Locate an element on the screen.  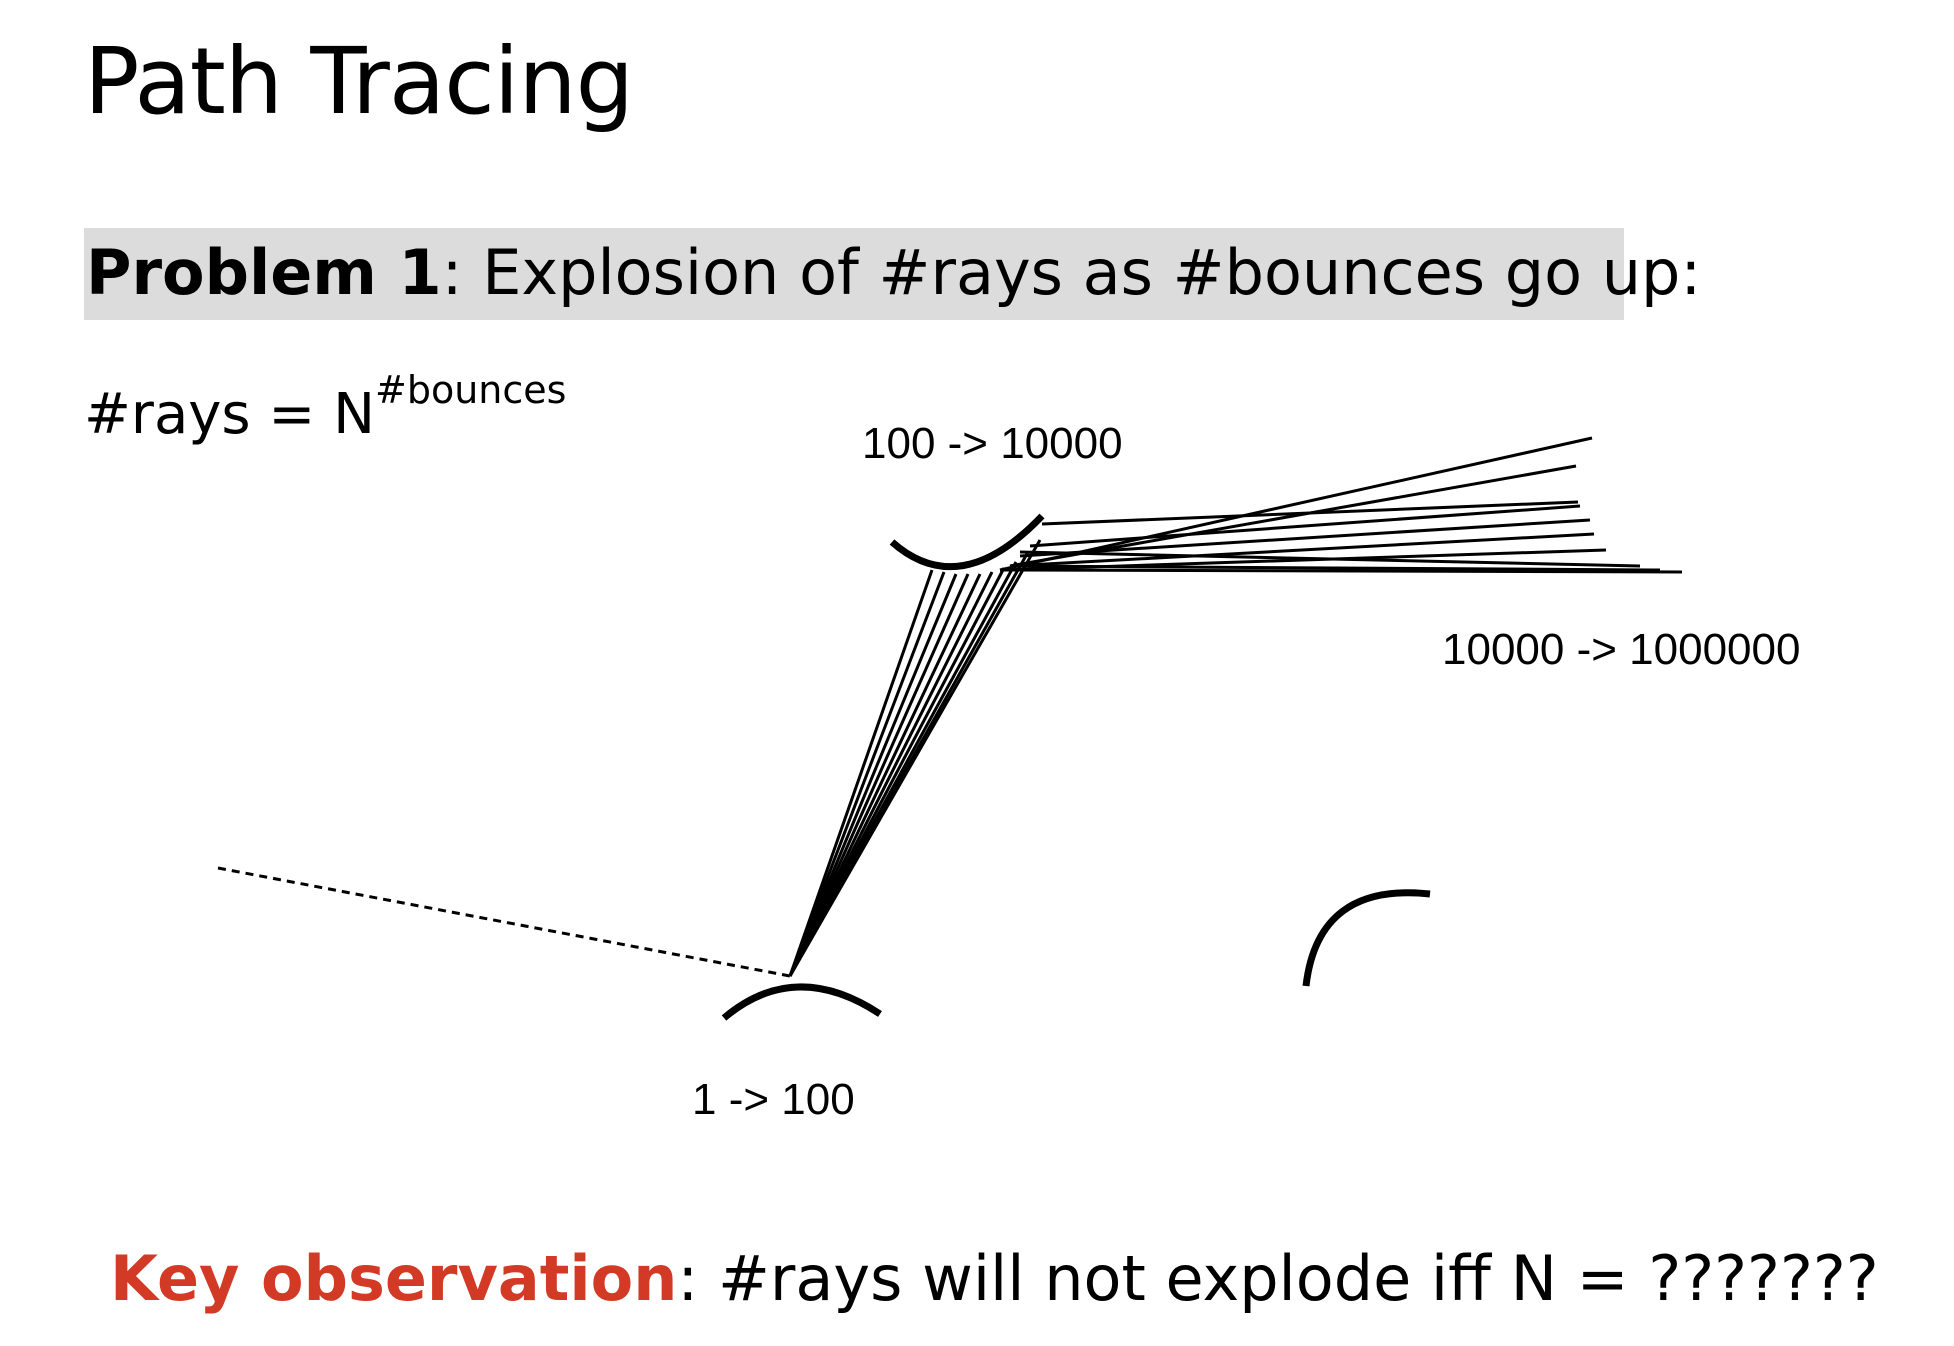
second-bounce-ray-bundle is located at coordinates (1341, 505).